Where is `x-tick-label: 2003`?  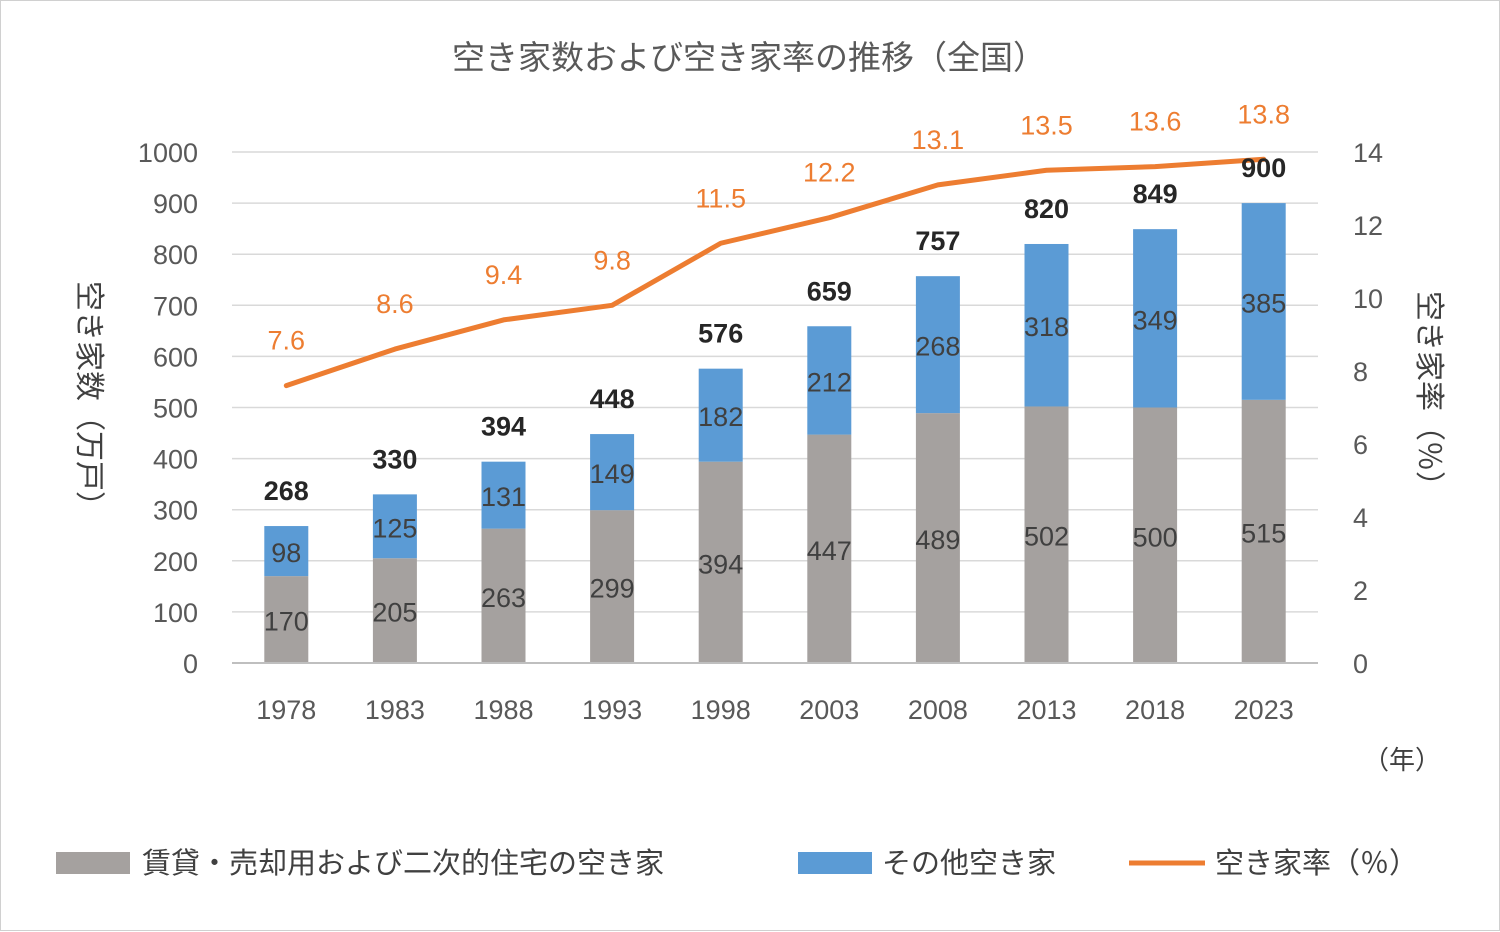
x-tick-label: 2003 is located at coordinates (829, 710).